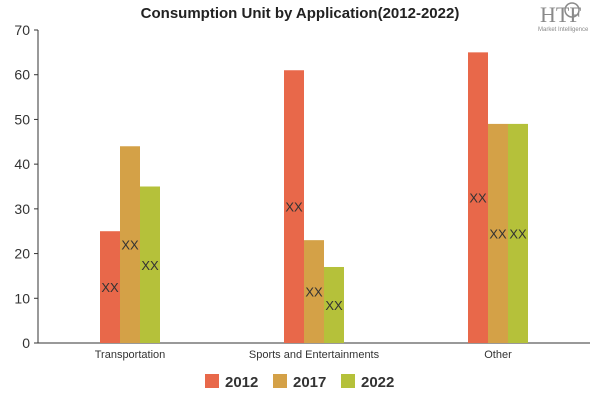 Image resolution: width=600 pixels, height=400 pixels. I want to click on legend-swatch-2022, so click(348, 381).